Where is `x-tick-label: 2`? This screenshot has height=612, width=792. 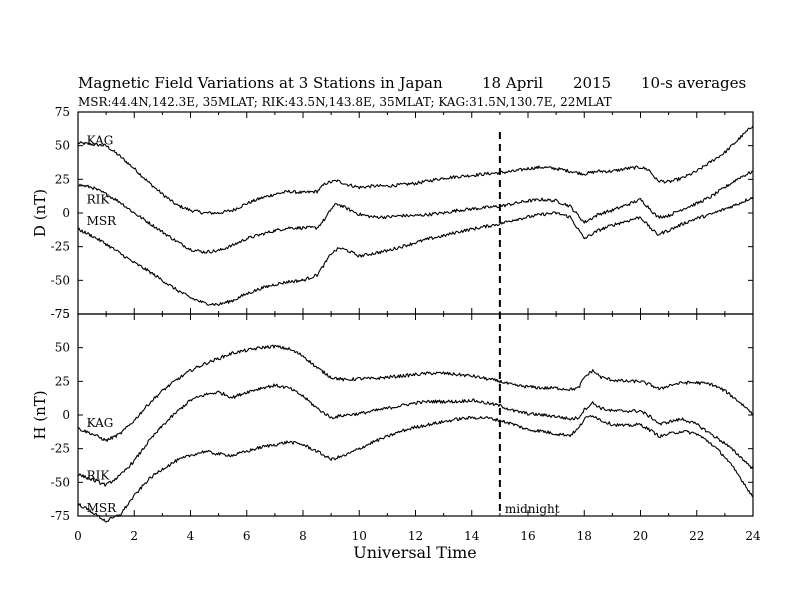 x-tick-label: 2 is located at coordinates (134, 536).